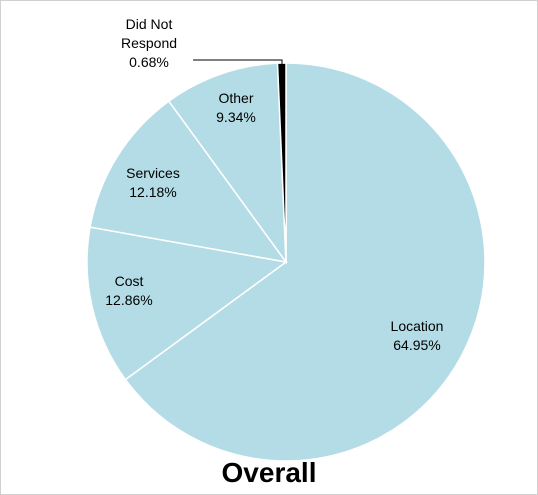 The image size is (538, 495). What do you see at coordinates (149, 62) in the screenshot?
I see `slice-value: 0.68%` at bounding box center [149, 62].